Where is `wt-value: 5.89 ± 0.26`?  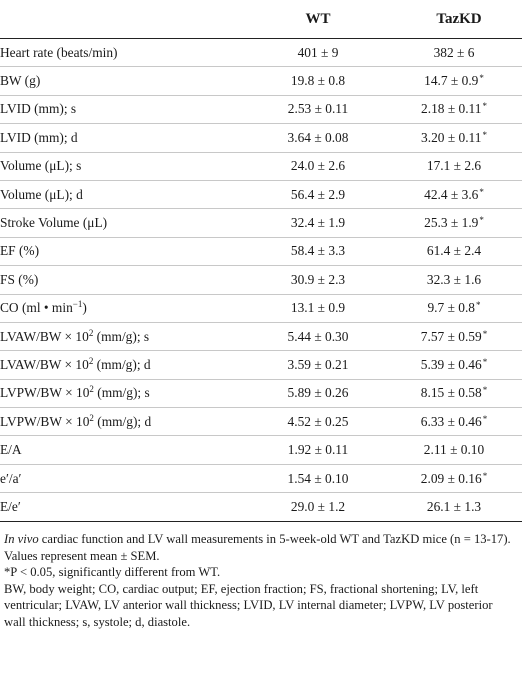
wt-value: 5.89 ± 0.26 is located at coordinates (318, 393).